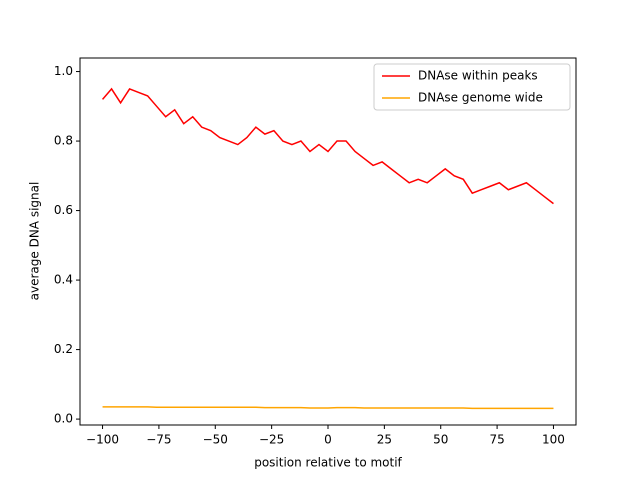 The width and height of the screenshot is (640, 484). I want to click on y-tick-label: 1.0, so click(63, 71).